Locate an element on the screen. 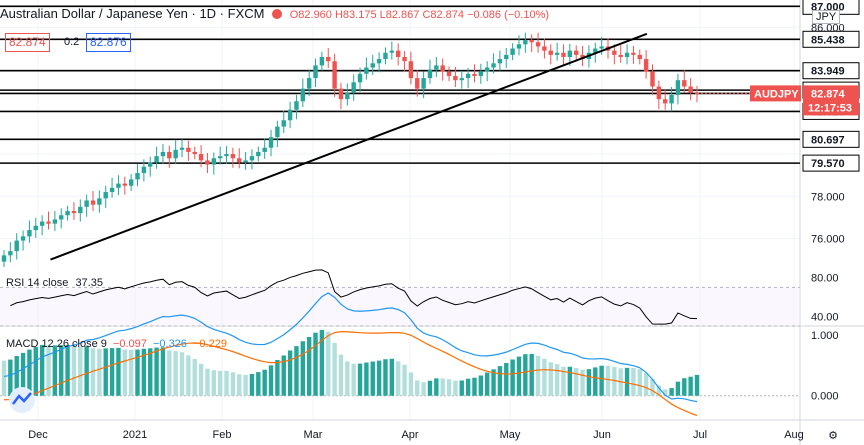 This screenshot has height=445, width=864. rsi-label: RSI 14 close is located at coordinates (37, 283).